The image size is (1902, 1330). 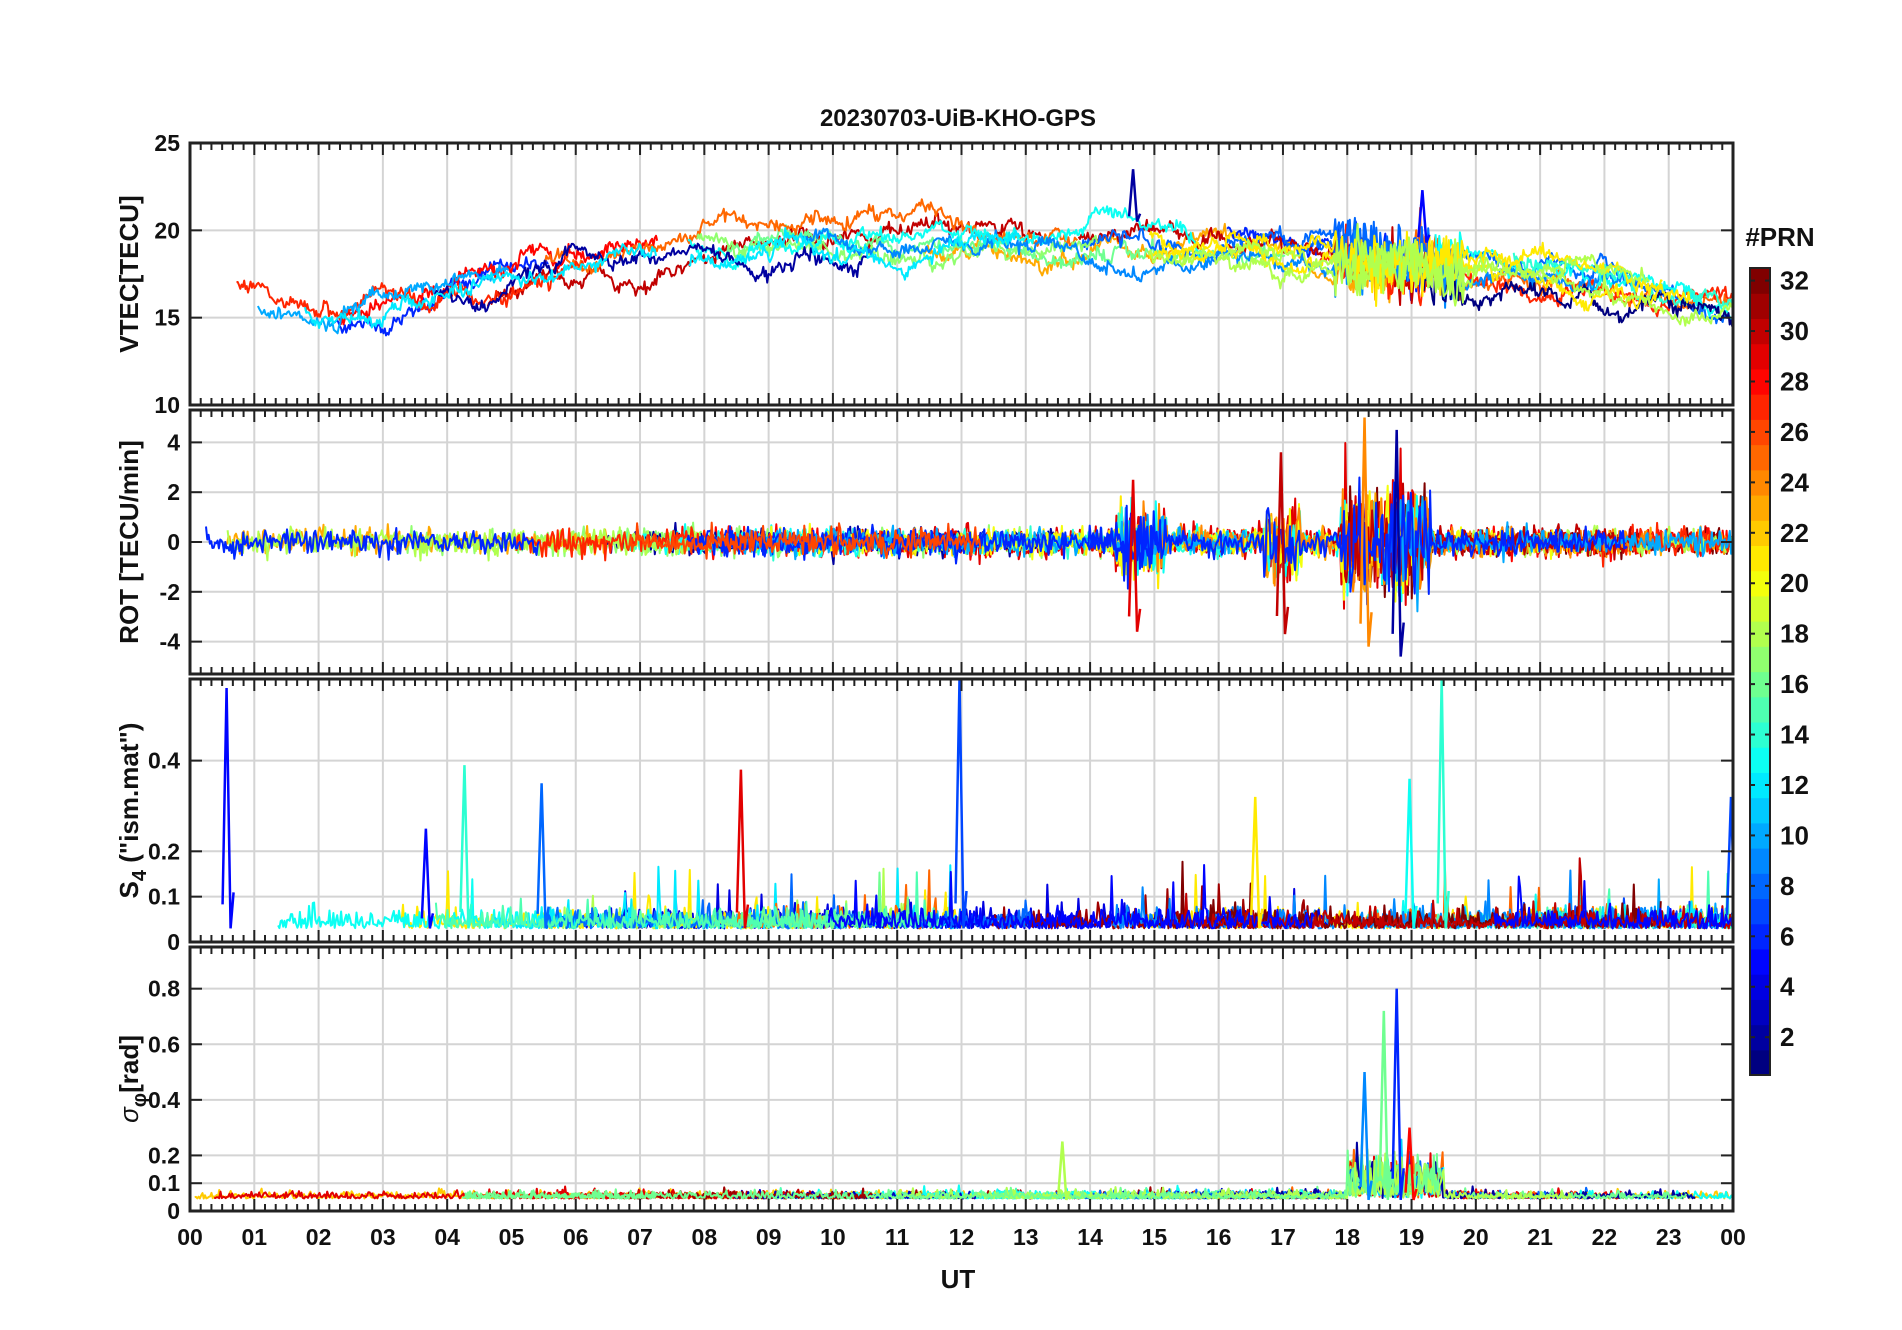 I want to click on y-tick-label: 0.6, so click(x=164, y=1044).